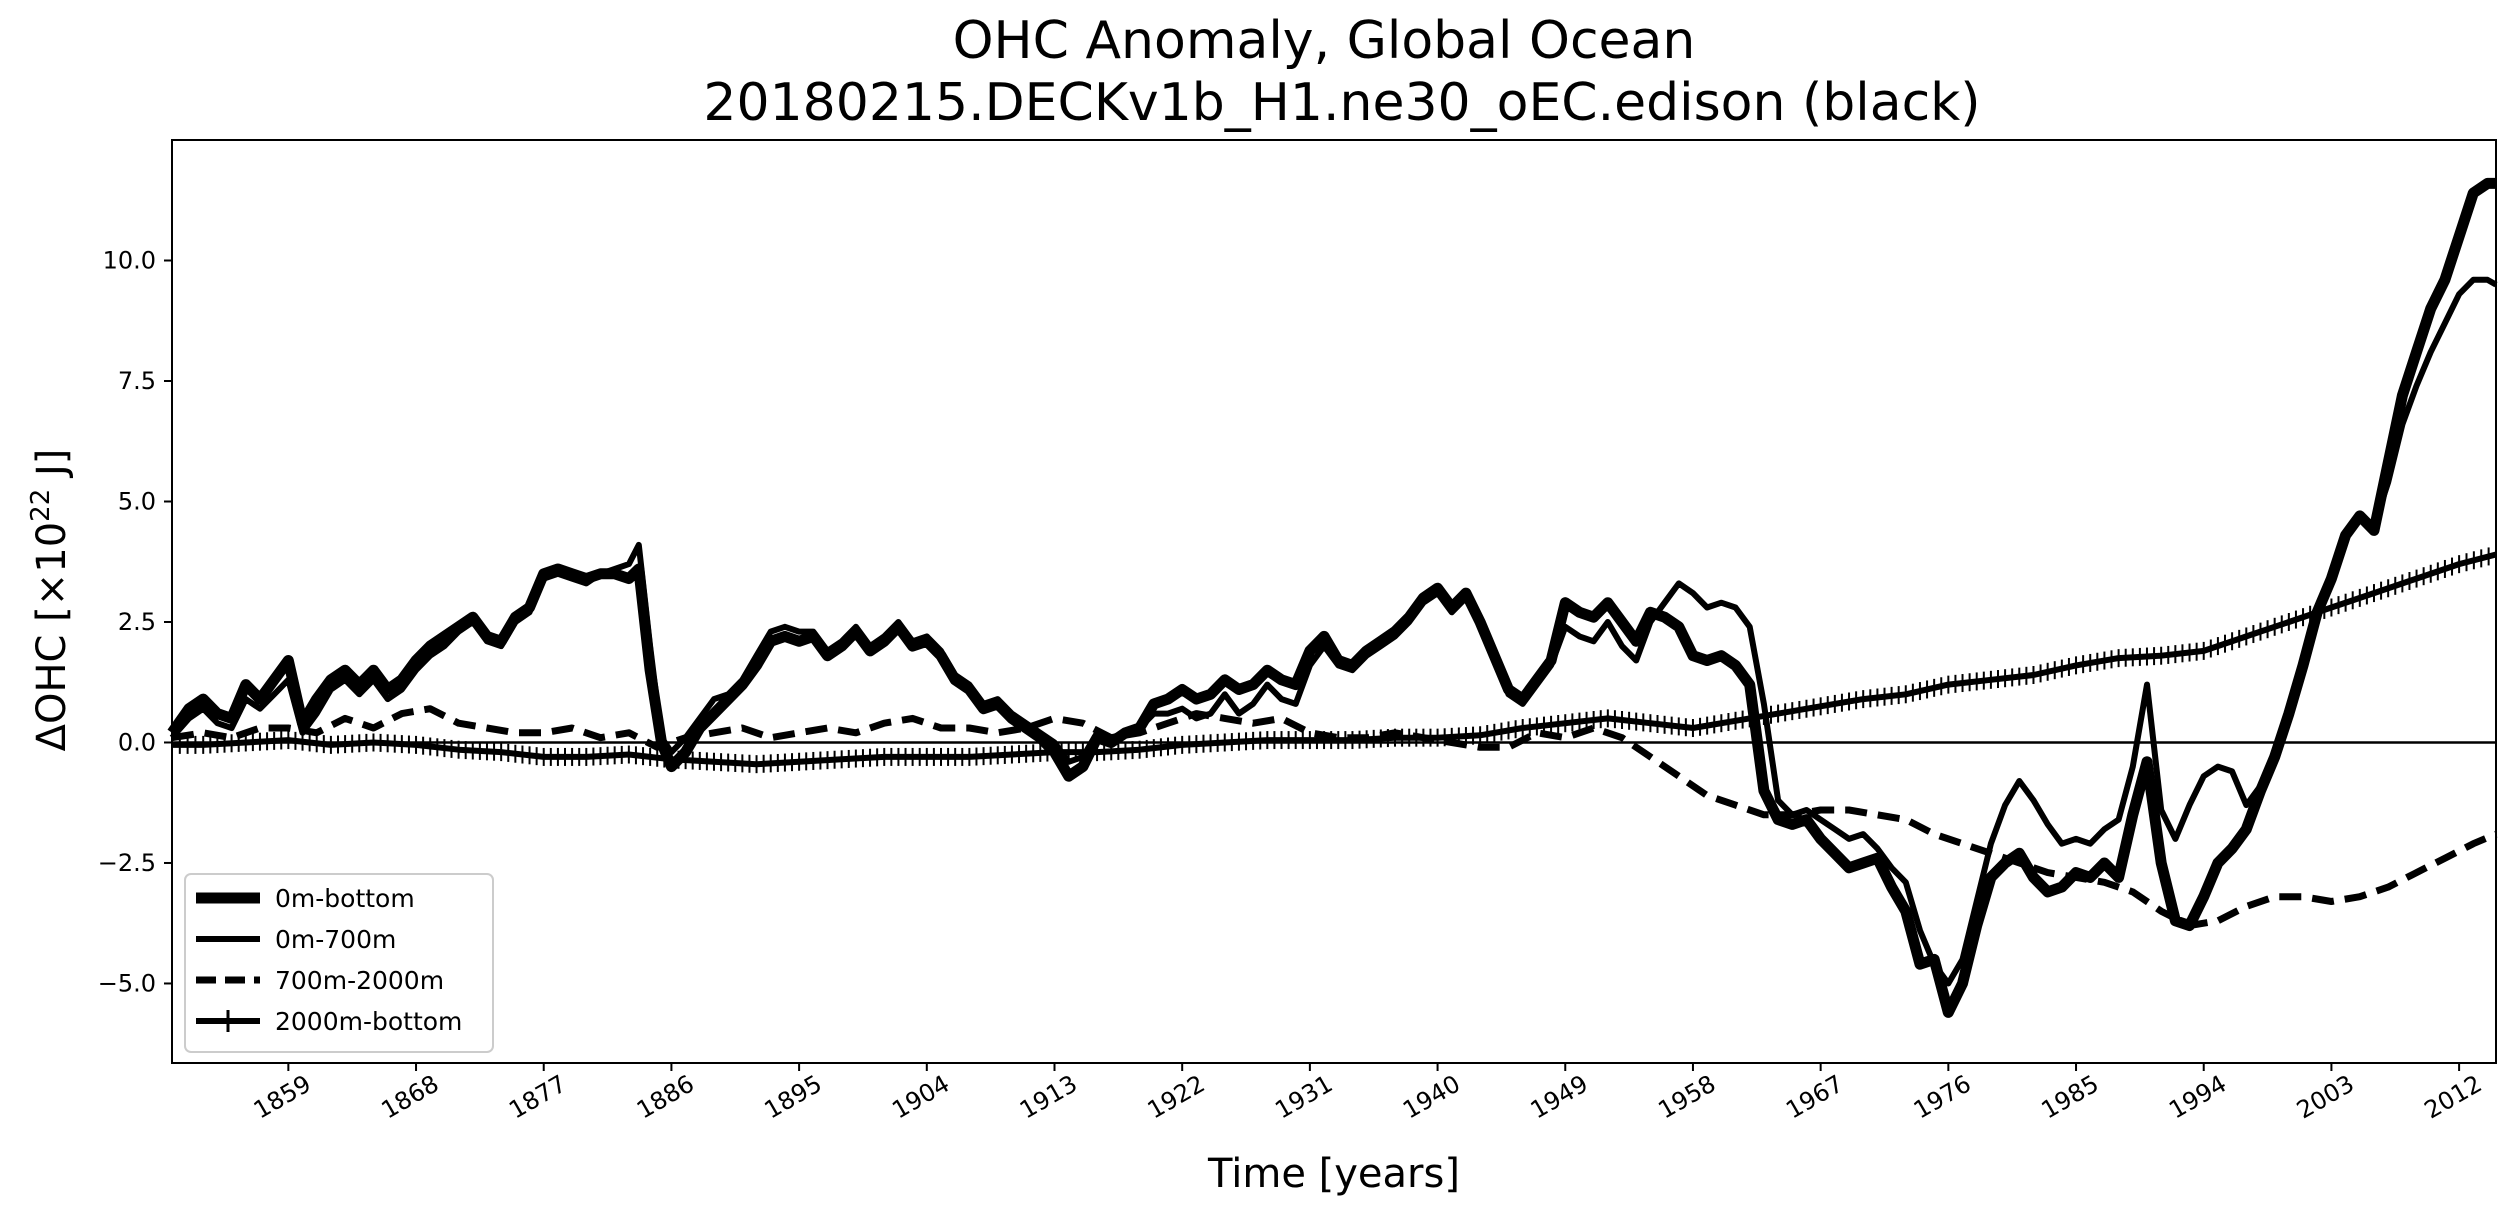 The height and width of the screenshot is (1218, 2518). Describe the element at coordinates (41, 505) in the screenshot. I see `y-axis-label-exponent: 22` at that location.